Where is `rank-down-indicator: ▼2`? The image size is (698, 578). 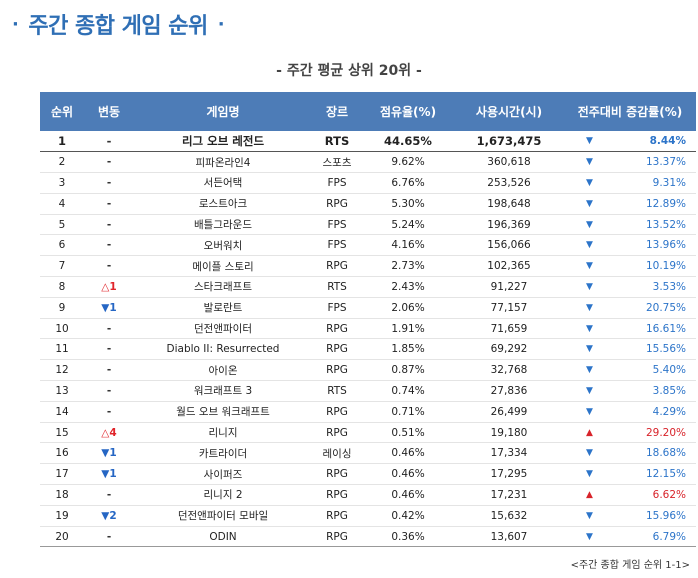
rank-down-indicator: ▼2 is located at coordinates (109, 515).